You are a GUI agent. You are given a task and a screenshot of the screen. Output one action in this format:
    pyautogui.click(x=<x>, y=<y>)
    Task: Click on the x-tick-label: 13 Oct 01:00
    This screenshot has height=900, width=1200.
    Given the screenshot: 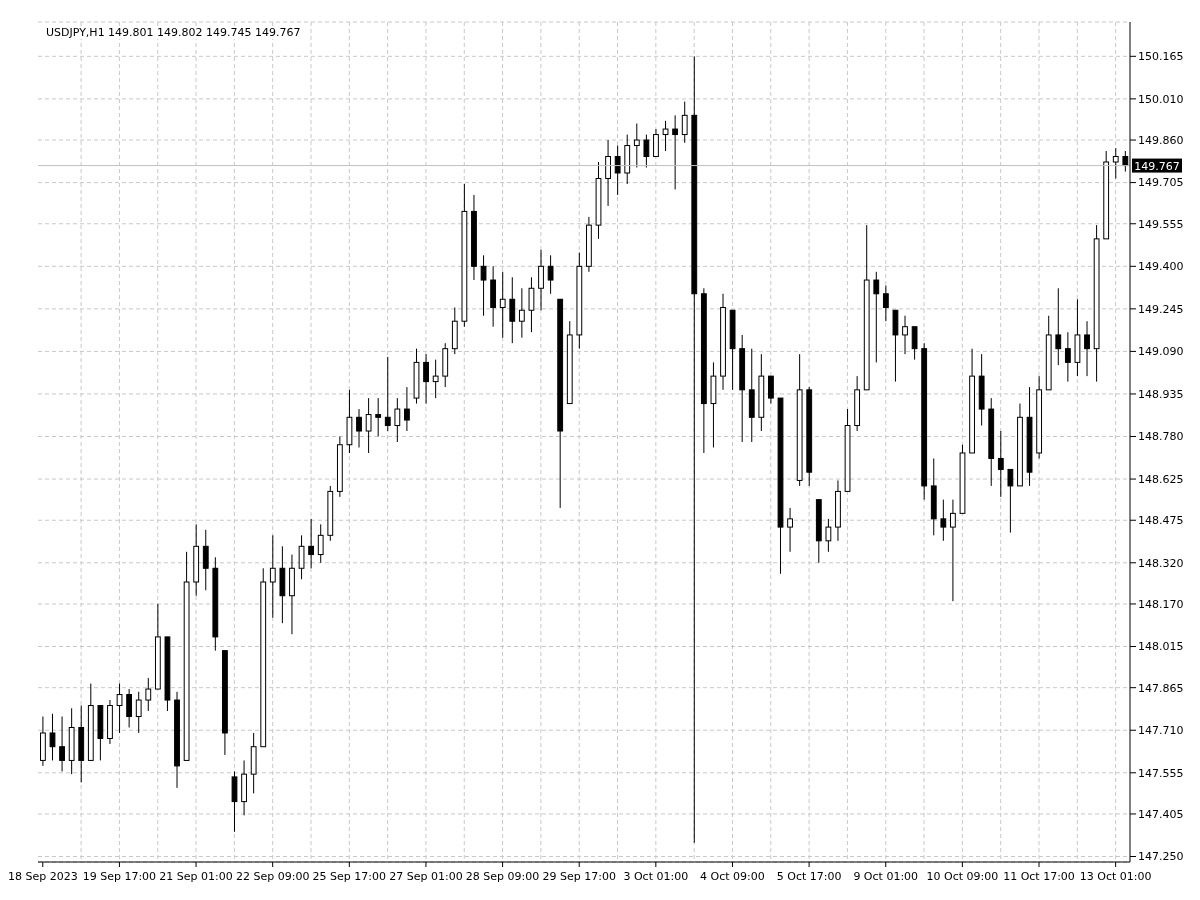 What is the action you would take?
    pyautogui.click(x=1115, y=876)
    